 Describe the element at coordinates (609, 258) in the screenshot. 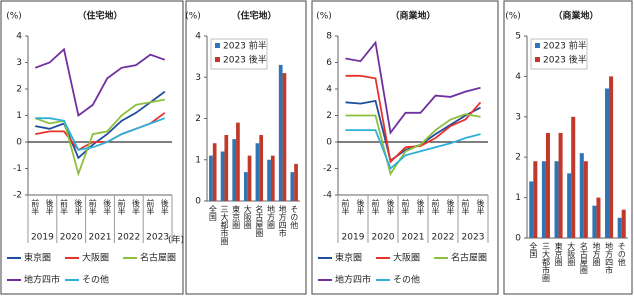

I see `x-tick-label: 地方四市` at that location.